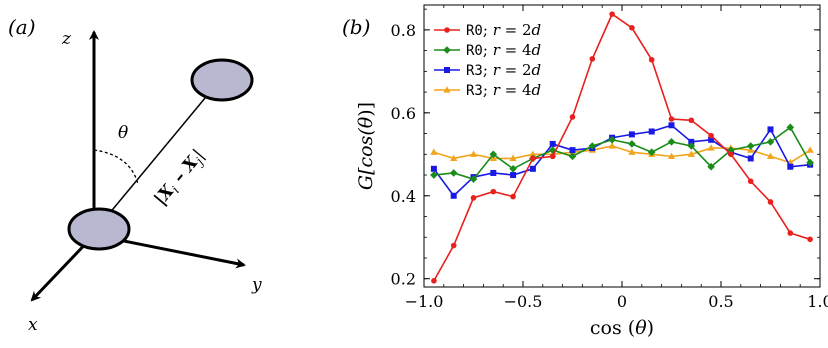 This screenshot has width=828, height=348. Describe the element at coordinates (403, 113) in the screenshot. I see `y-tick-label: 0.6` at that location.